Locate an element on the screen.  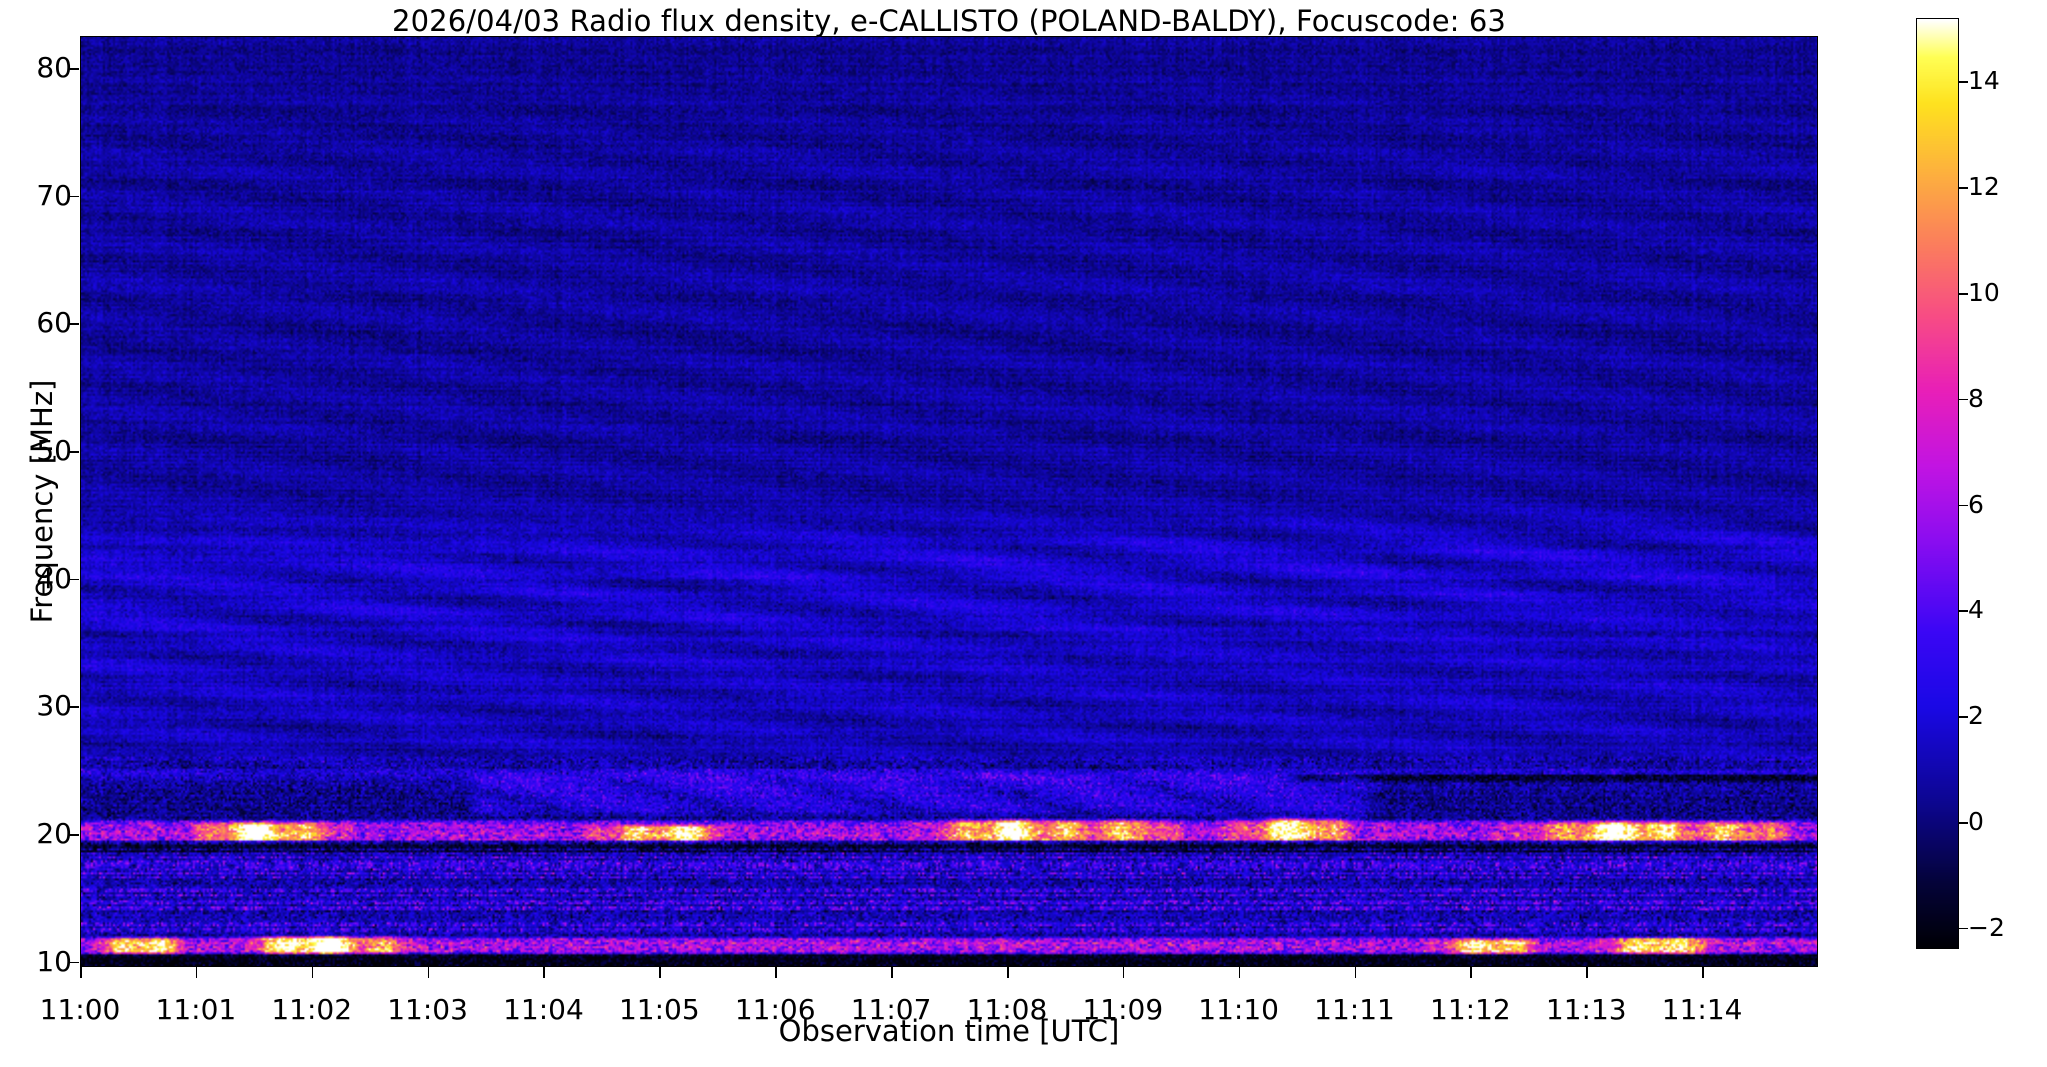
y-tick-label: 80 is located at coordinates (54, 67).